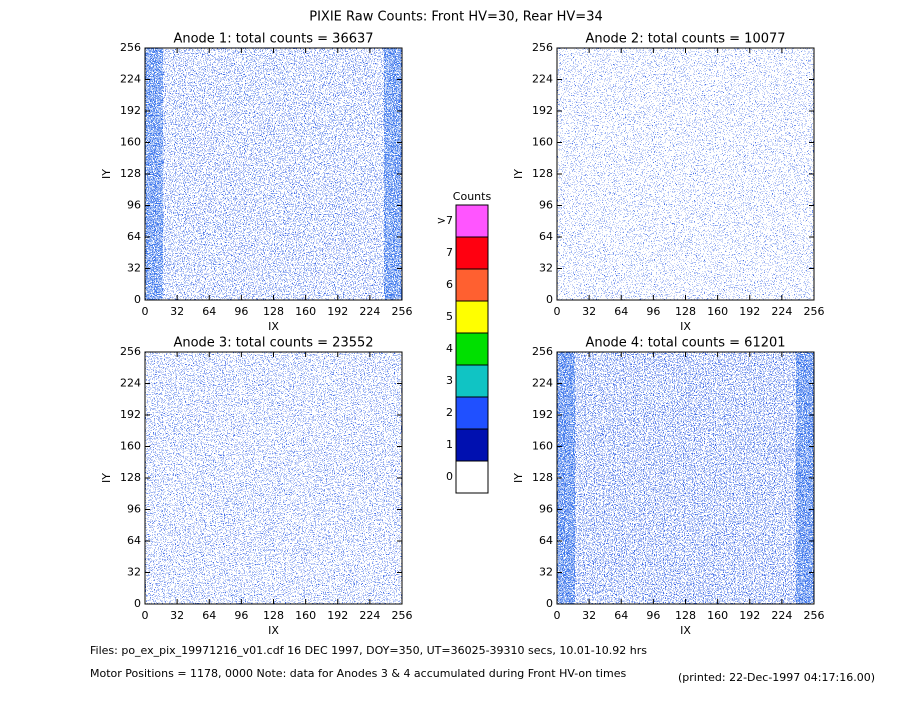 The image size is (913, 705). I want to click on colorbar-label: 4, so click(449, 348).